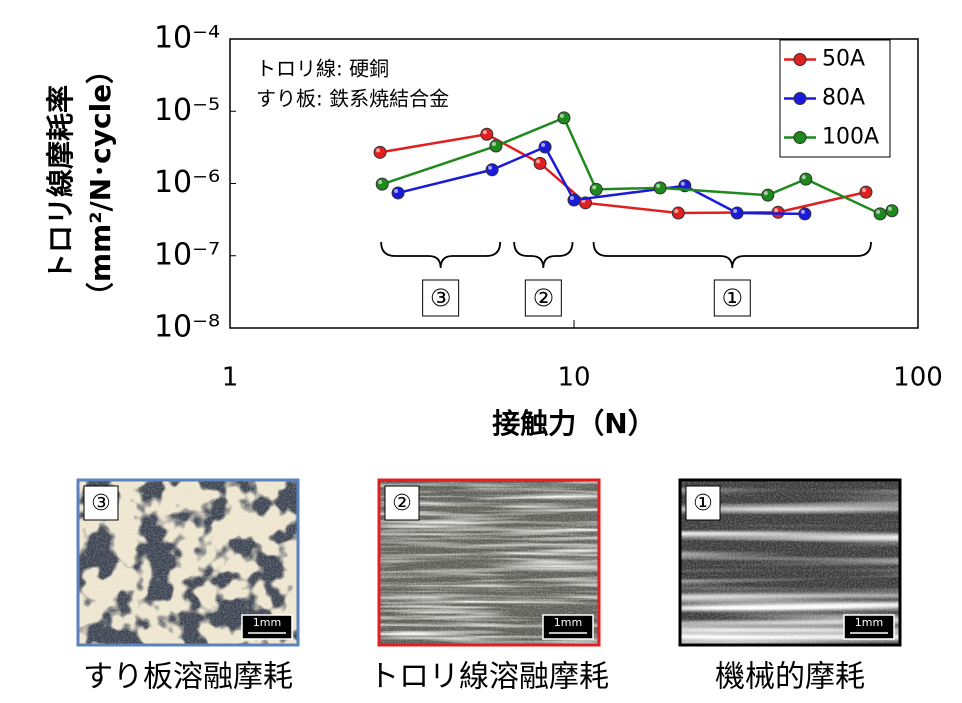 The height and width of the screenshot is (703, 962). Describe the element at coordinates (573, 378) in the screenshot. I see `x-tick-label: 10` at that location.